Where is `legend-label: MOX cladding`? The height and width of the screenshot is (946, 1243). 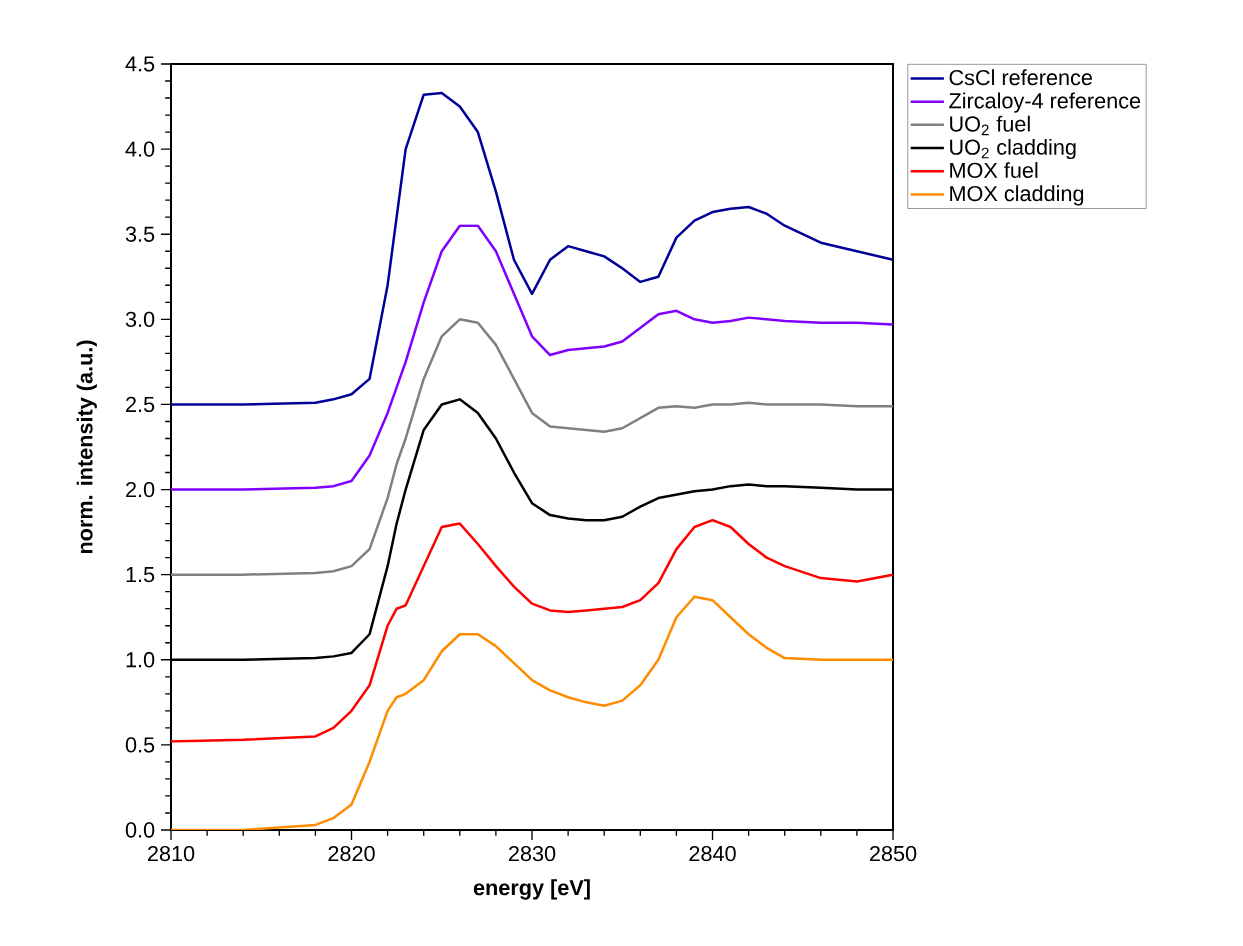
legend-label: MOX cladding is located at coordinates (1017, 195).